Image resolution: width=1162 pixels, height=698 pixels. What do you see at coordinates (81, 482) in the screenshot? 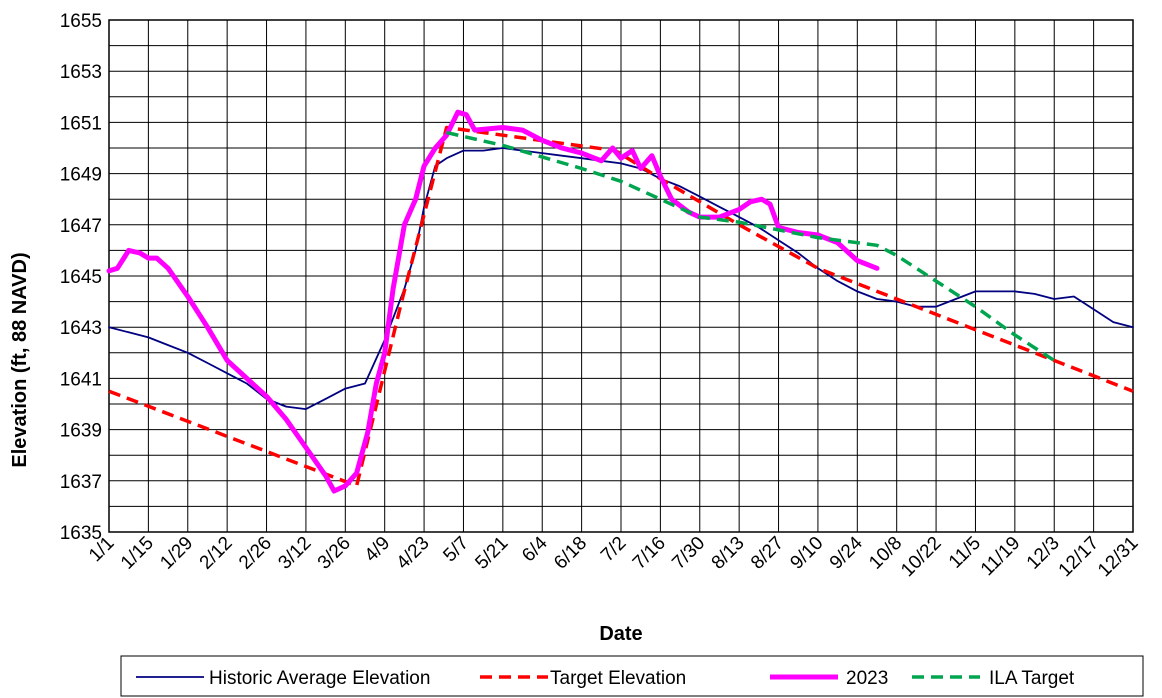
I see `y-tick-label: 1637` at bounding box center [81, 482].